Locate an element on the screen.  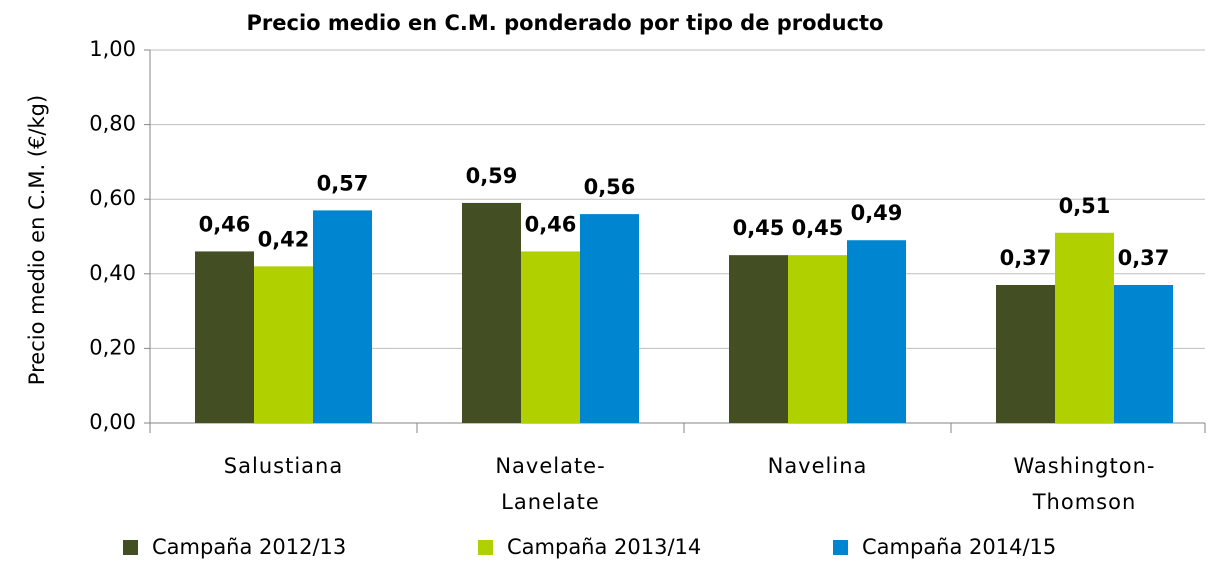
value-label: 0,42 is located at coordinates (284, 239).